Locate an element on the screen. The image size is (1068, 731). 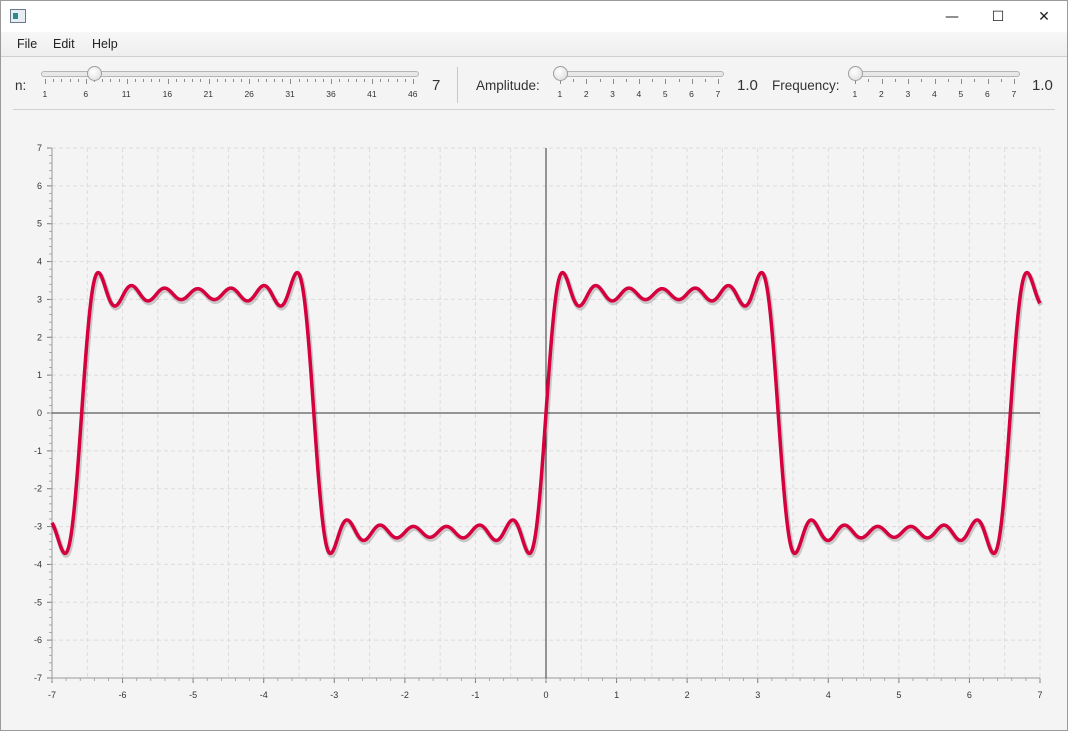
x-tick-label: -4 is located at coordinates (264, 695).